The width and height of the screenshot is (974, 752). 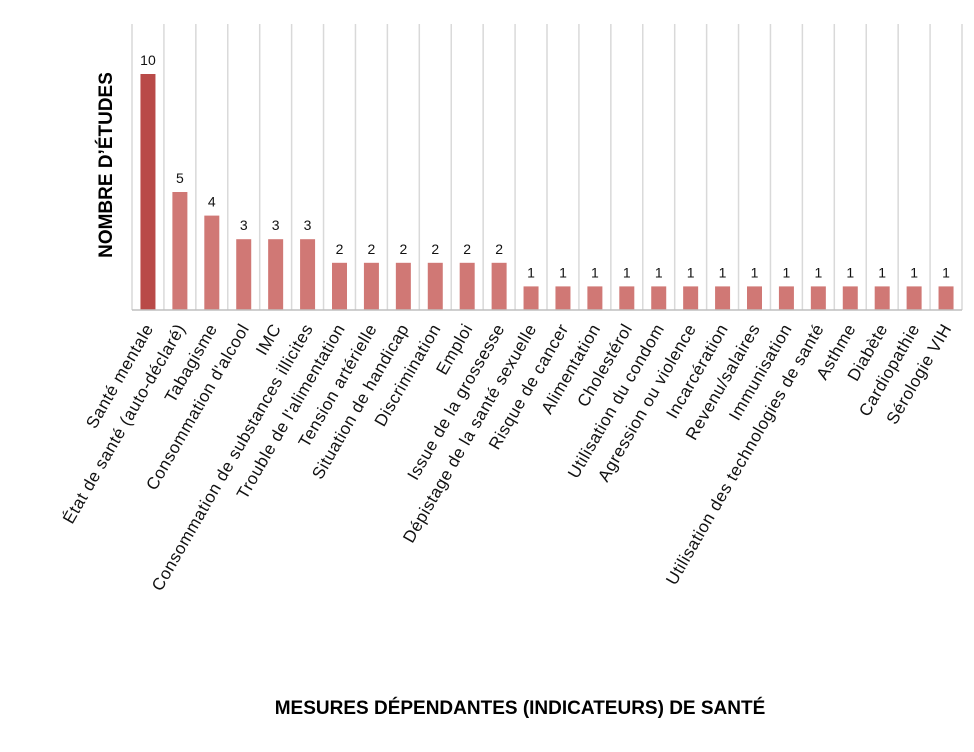 I want to click on data-label: 10, so click(x=148, y=60).